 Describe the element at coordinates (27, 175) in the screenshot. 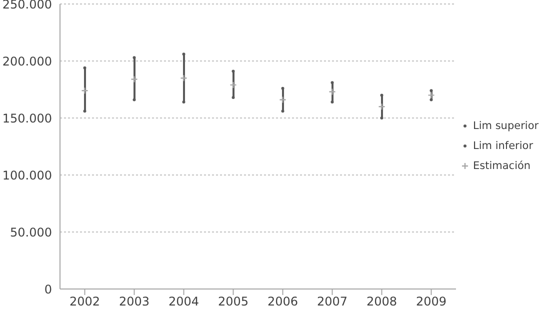

I see `y-tick-label: 100.000` at that location.